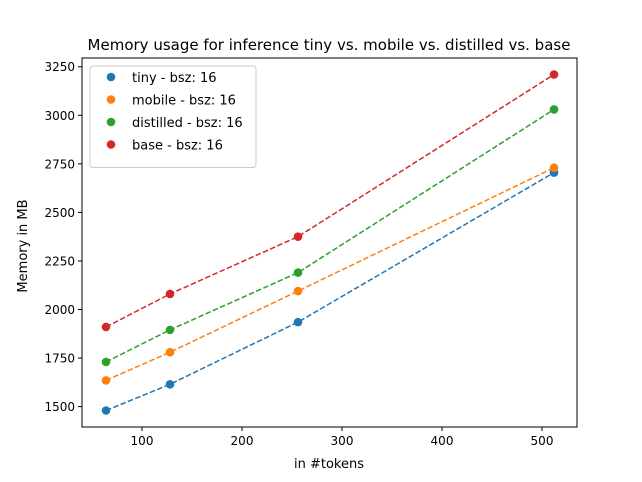 This screenshot has height=482, width=642. I want to click on x-tick-label-3: 400, so click(442, 441).